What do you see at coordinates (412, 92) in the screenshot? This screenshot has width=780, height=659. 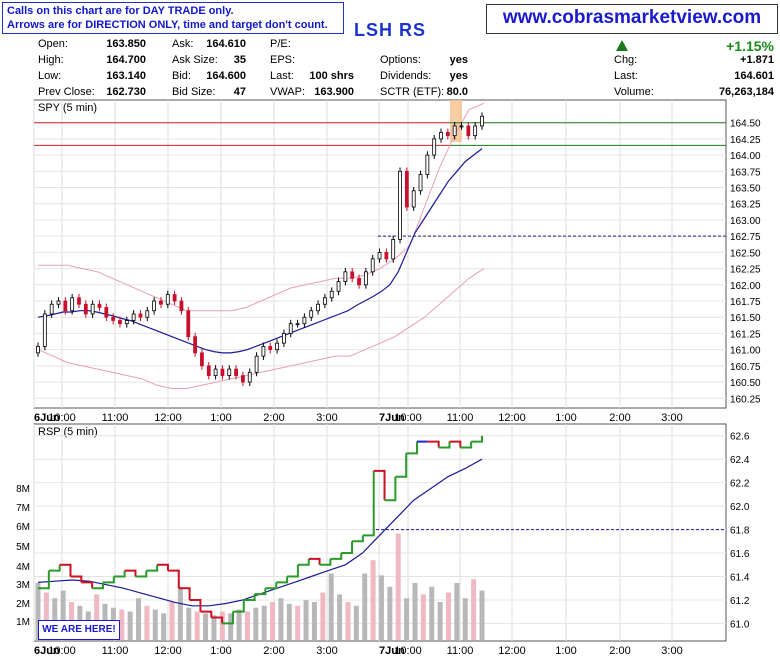 I see `sctr-label: SCTR (ETF):` at bounding box center [412, 92].